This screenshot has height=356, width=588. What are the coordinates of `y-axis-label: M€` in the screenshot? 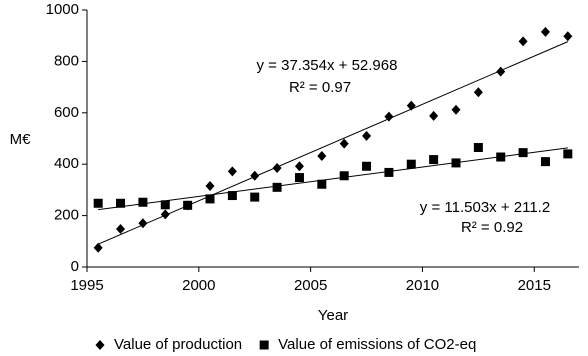 It's located at (20, 139).